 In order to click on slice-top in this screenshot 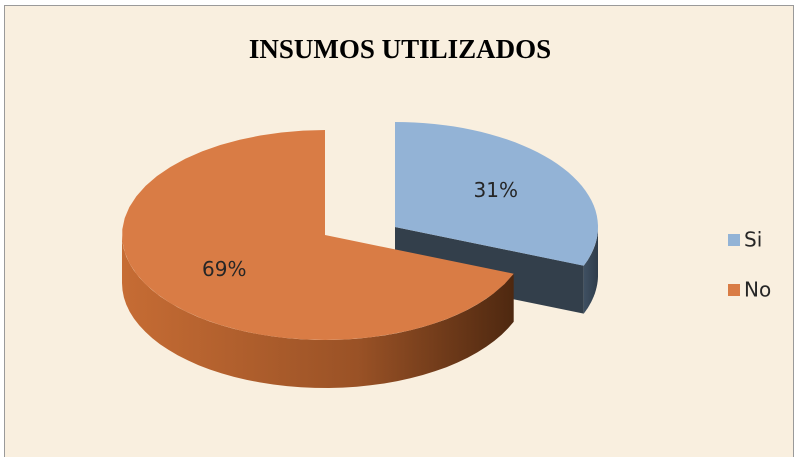, I will do `click(496, 194)`.